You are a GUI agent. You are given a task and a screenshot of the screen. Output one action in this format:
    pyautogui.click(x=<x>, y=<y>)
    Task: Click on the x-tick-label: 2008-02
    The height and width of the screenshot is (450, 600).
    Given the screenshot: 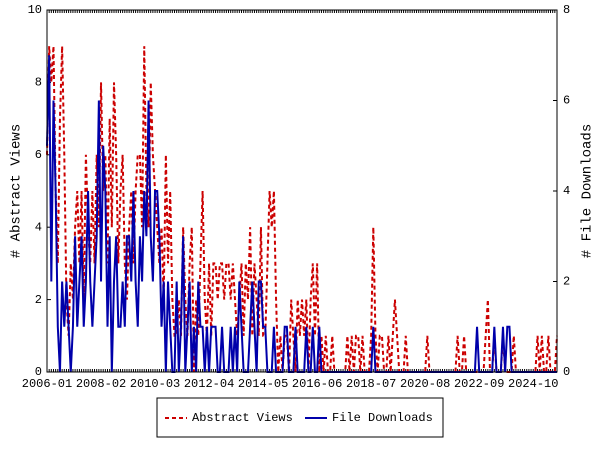 What is the action you would take?
    pyautogui.click(x=101, y=384)
    